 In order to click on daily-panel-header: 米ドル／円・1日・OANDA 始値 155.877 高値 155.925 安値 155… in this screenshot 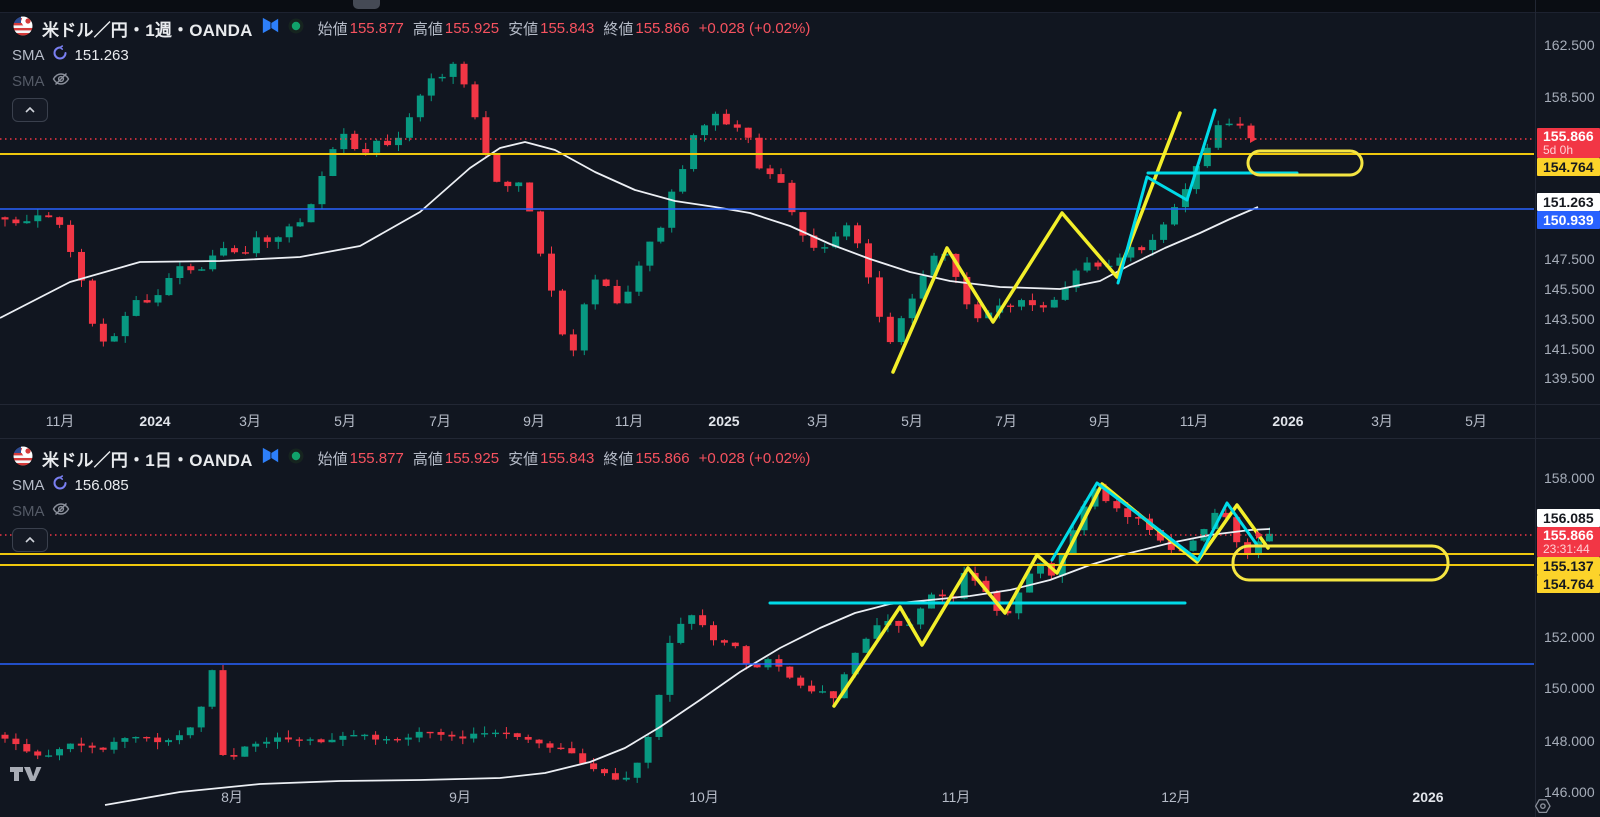, I will do `click(411, 498)`.